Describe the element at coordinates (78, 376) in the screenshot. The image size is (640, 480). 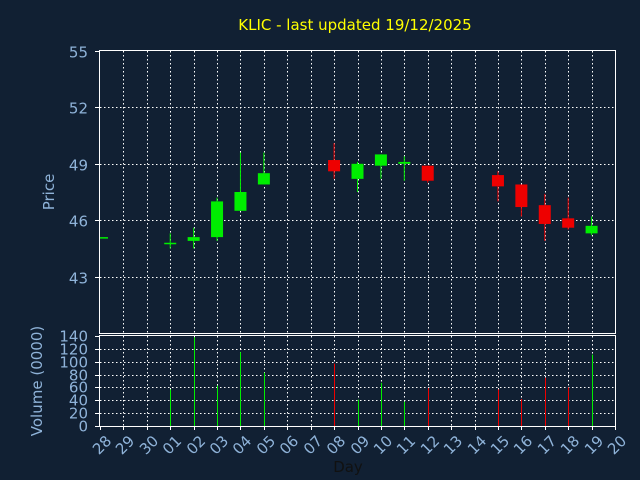
I see `volume-tick-label: 80` at that location.